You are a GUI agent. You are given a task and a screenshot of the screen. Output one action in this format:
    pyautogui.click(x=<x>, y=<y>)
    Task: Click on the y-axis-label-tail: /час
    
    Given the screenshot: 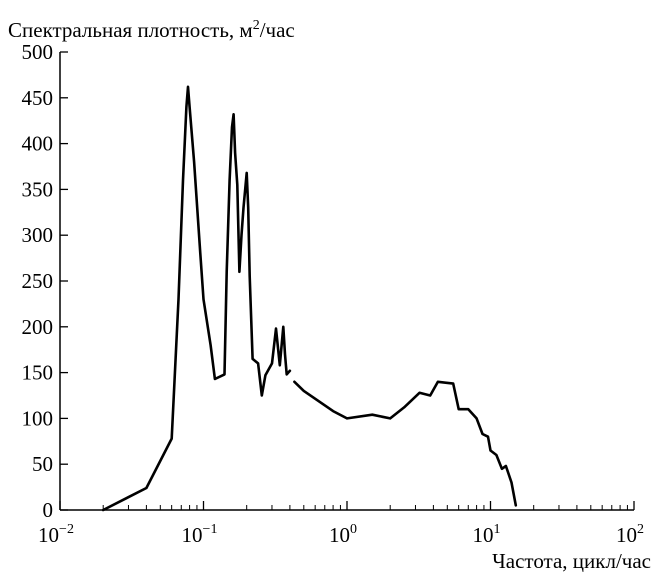 What is the action you would take?
    pyautogui.click(x=277, y=30)
    